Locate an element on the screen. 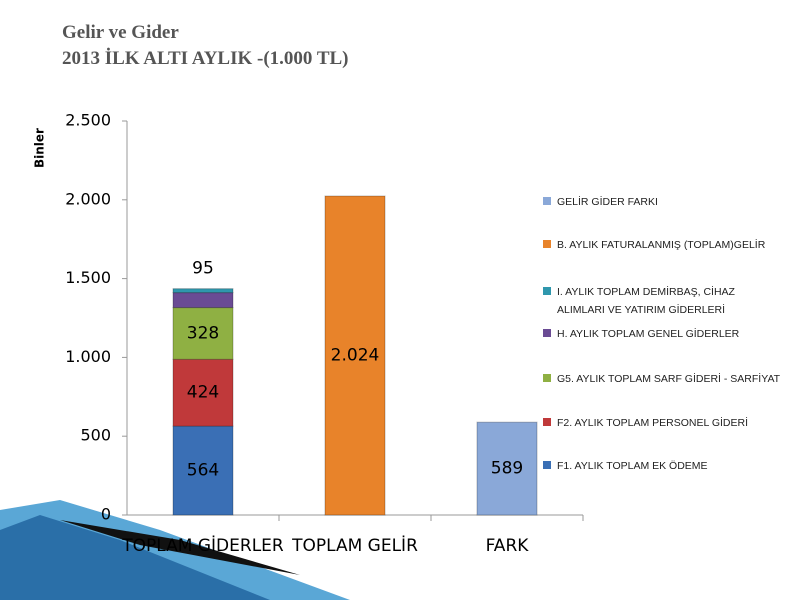 Image resolution: width=800 pixels, height=600 pixels. y-tick-label: 2.000 is located at coordinates (88, 198).